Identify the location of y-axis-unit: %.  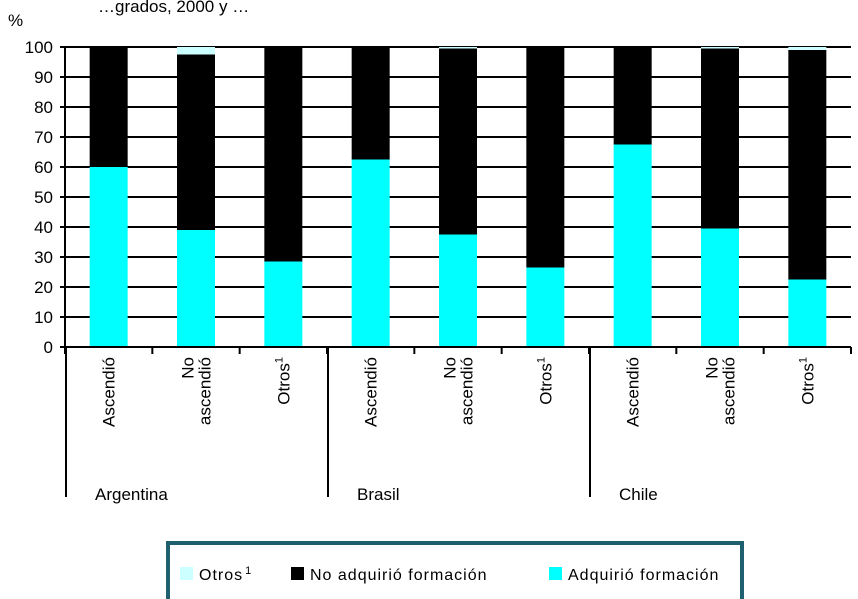
(15, 20).